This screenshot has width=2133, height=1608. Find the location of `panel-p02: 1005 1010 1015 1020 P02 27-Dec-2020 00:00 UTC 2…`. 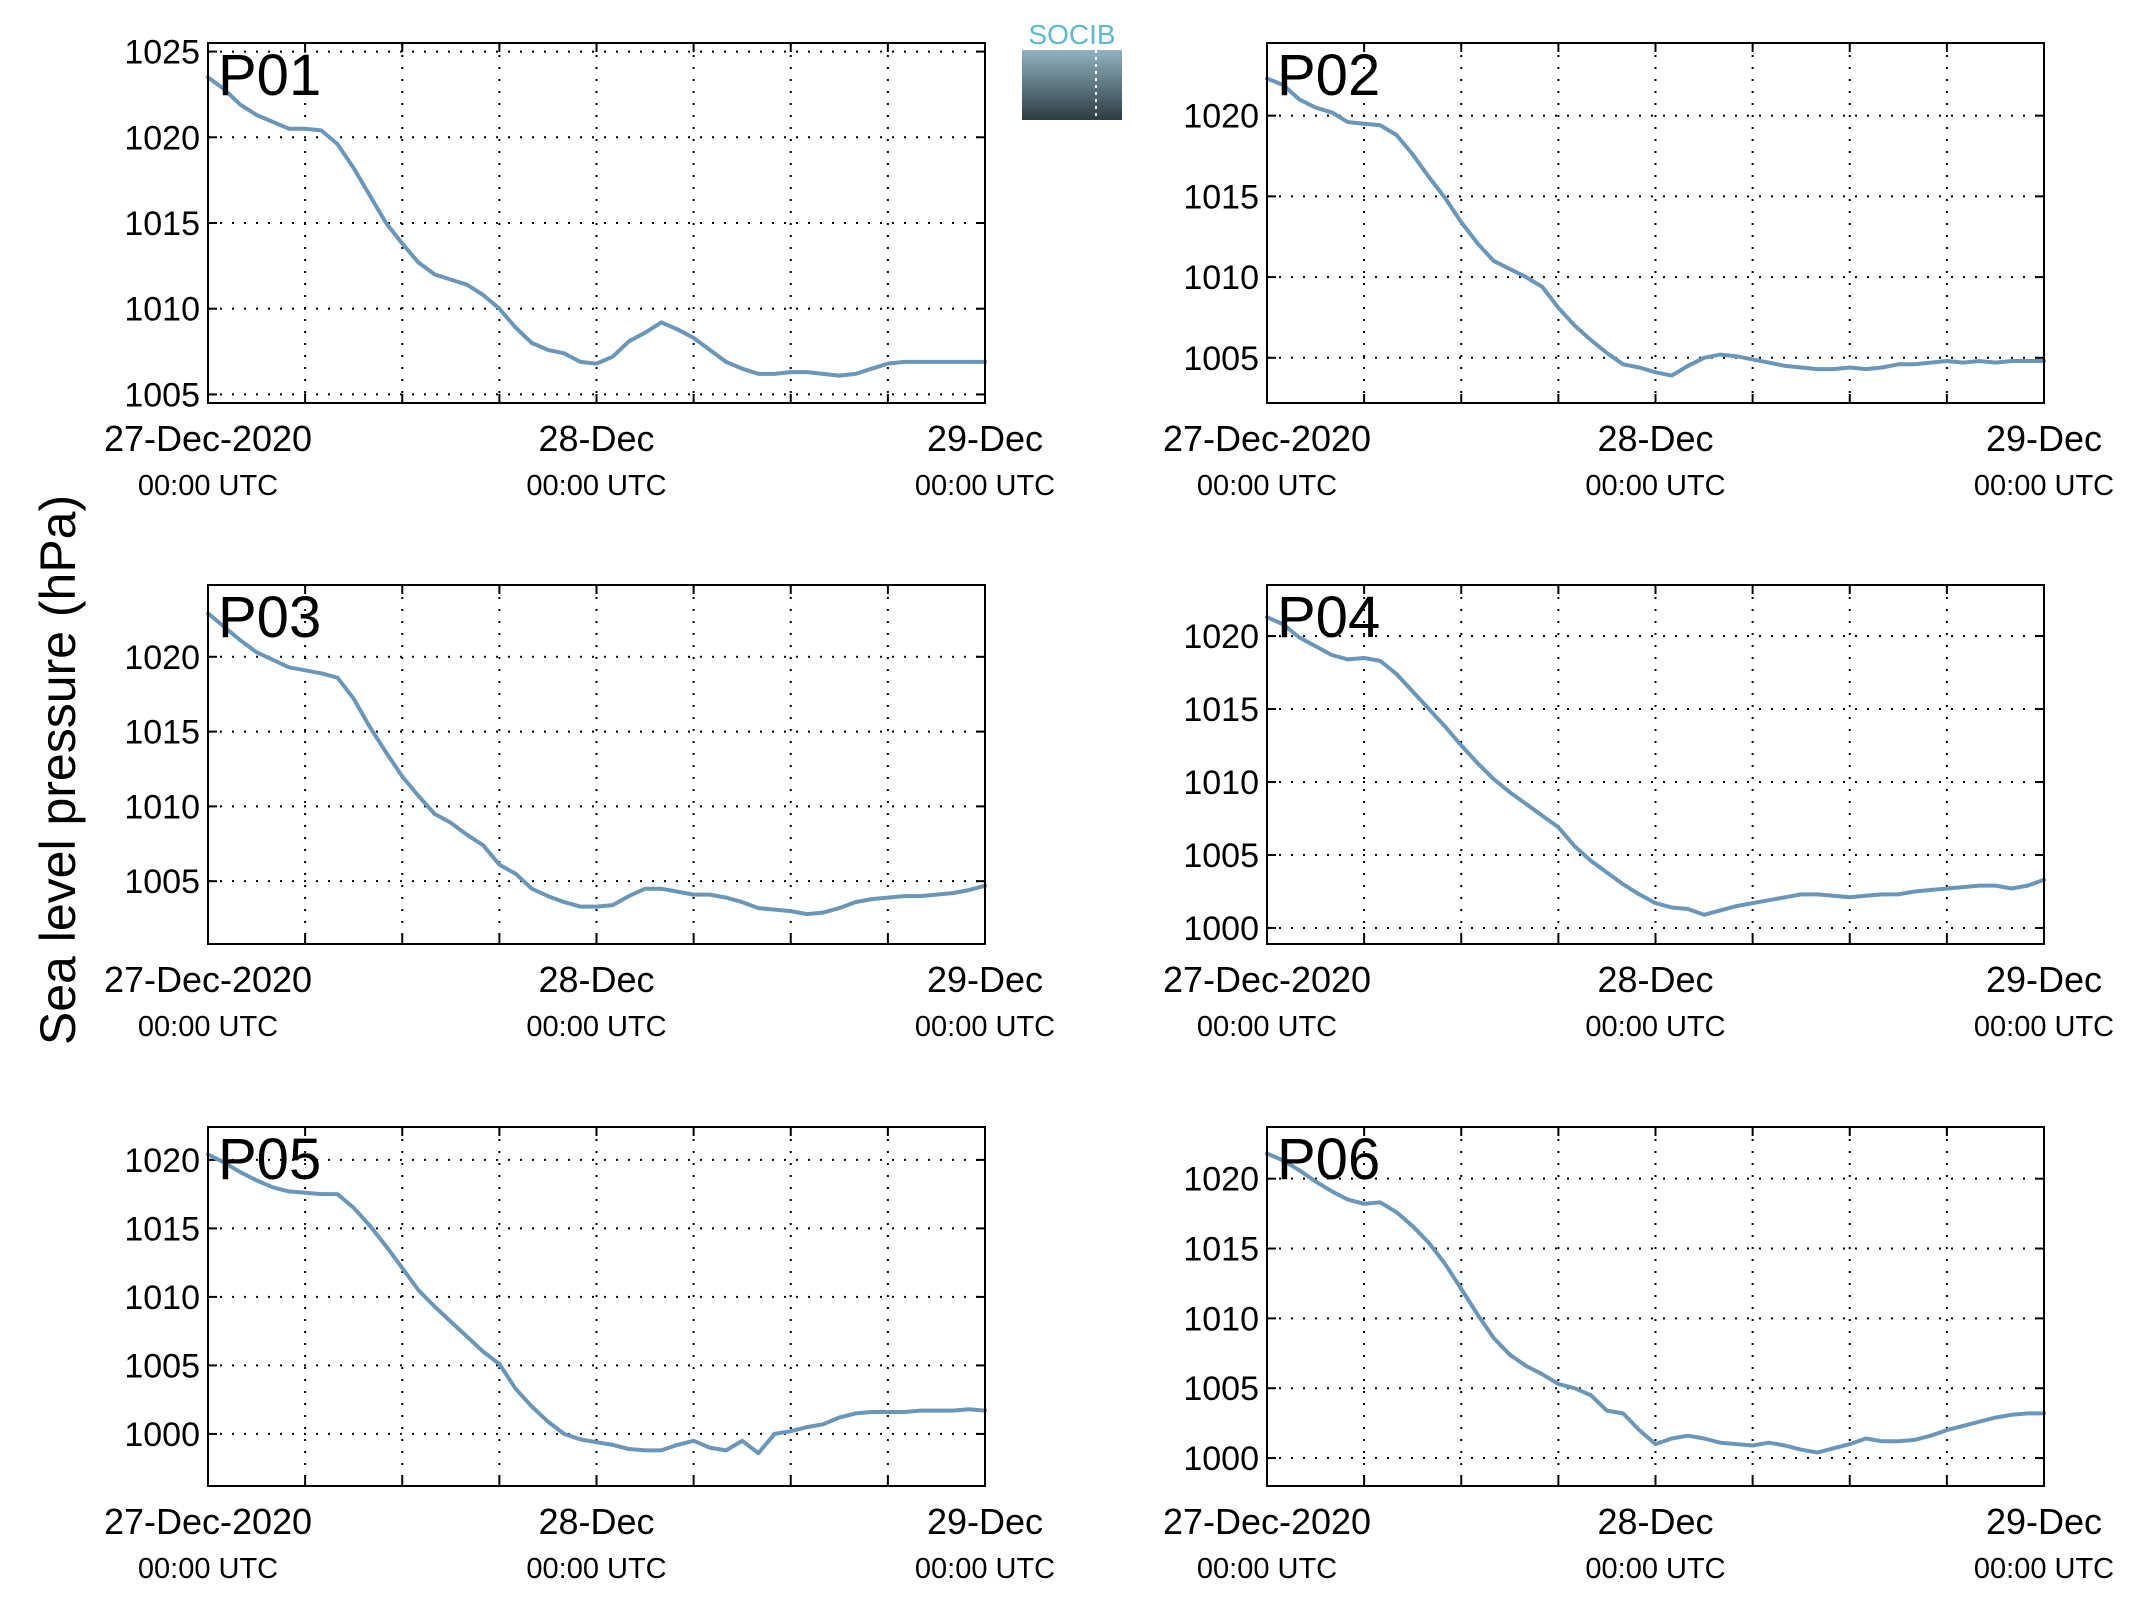

panel-p02: 1005 1010 1015 1020 P02 27-Dec-2020 00:00 UTC 2… is located at coordinates (1638, 272).